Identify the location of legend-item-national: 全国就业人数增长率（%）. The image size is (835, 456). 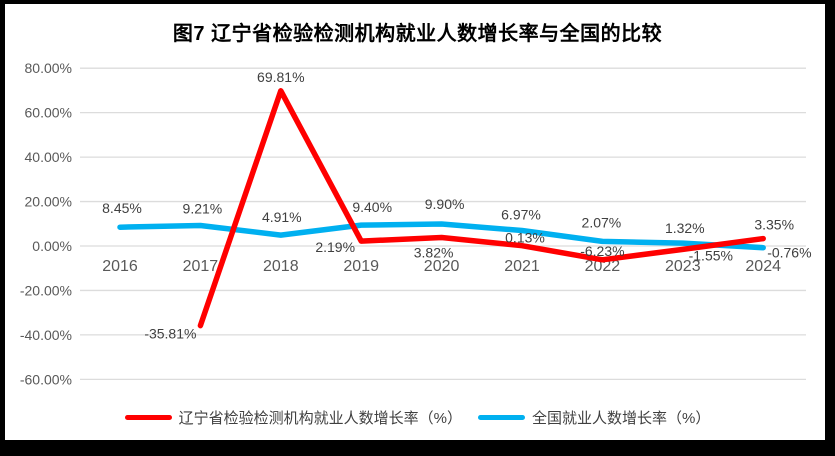
(594, 417).